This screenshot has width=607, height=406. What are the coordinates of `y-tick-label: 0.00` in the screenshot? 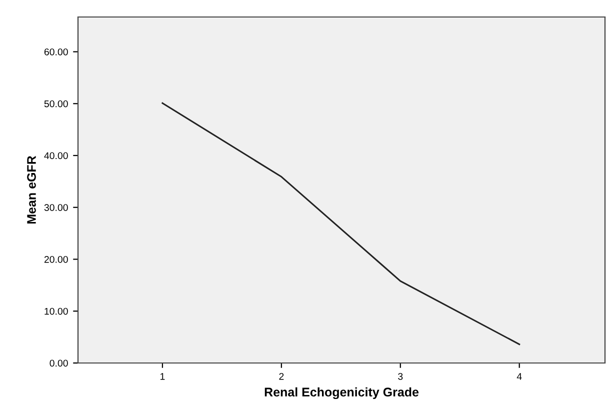 It's located at (59, 363).